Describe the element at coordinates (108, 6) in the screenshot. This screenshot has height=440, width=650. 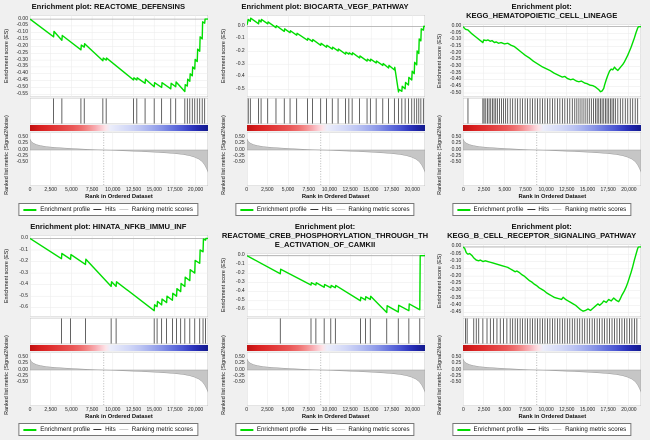
I see `panel-title: Enrichment plot: REACTOME_DEFENSINS` at that location.